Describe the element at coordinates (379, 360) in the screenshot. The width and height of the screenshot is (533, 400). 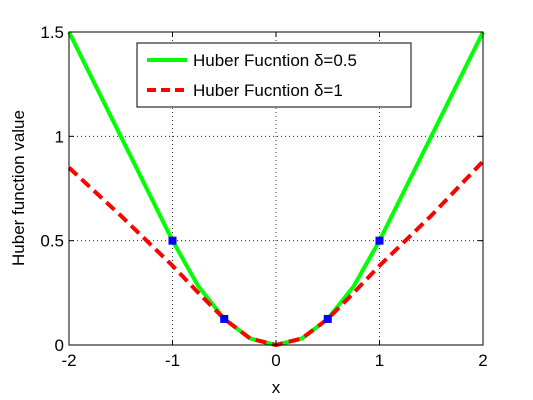
I see `x-tick-label: 1` at that location.